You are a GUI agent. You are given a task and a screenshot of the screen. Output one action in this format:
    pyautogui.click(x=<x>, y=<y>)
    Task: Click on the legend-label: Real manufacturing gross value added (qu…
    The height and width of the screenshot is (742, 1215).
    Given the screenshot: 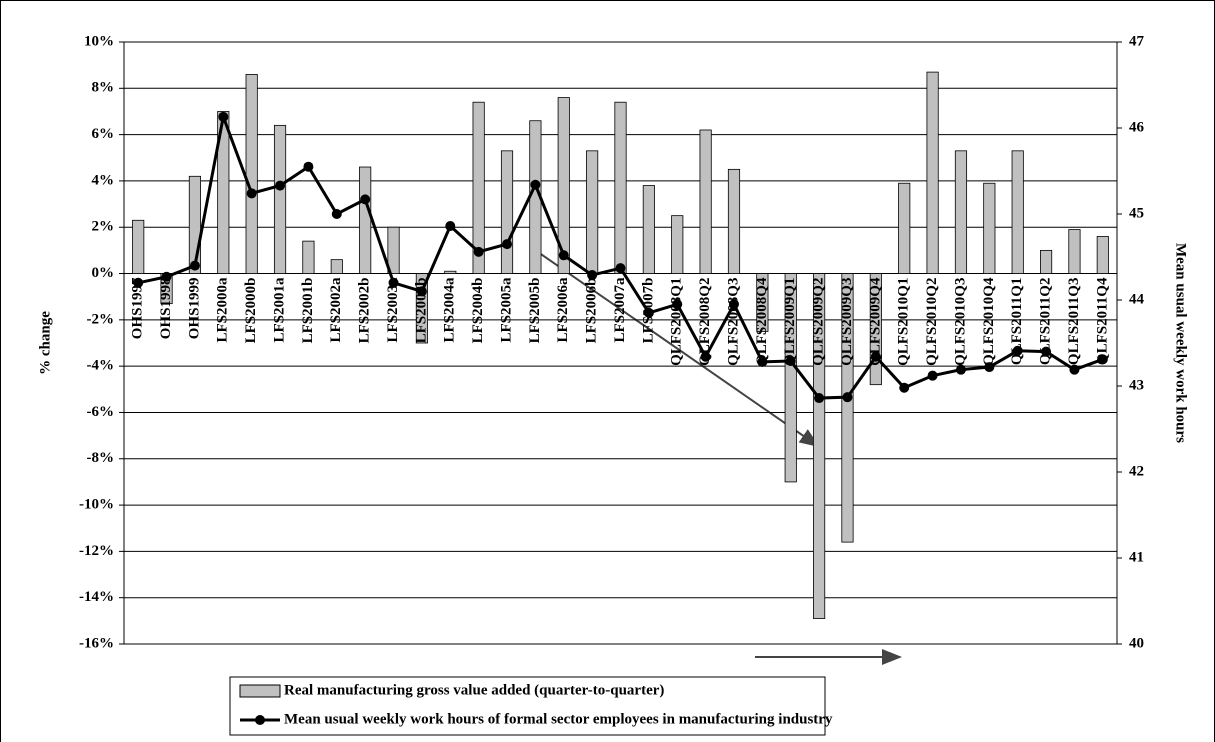 What is the action you would take?
    pyautogui.click(x=474, y=690)
    